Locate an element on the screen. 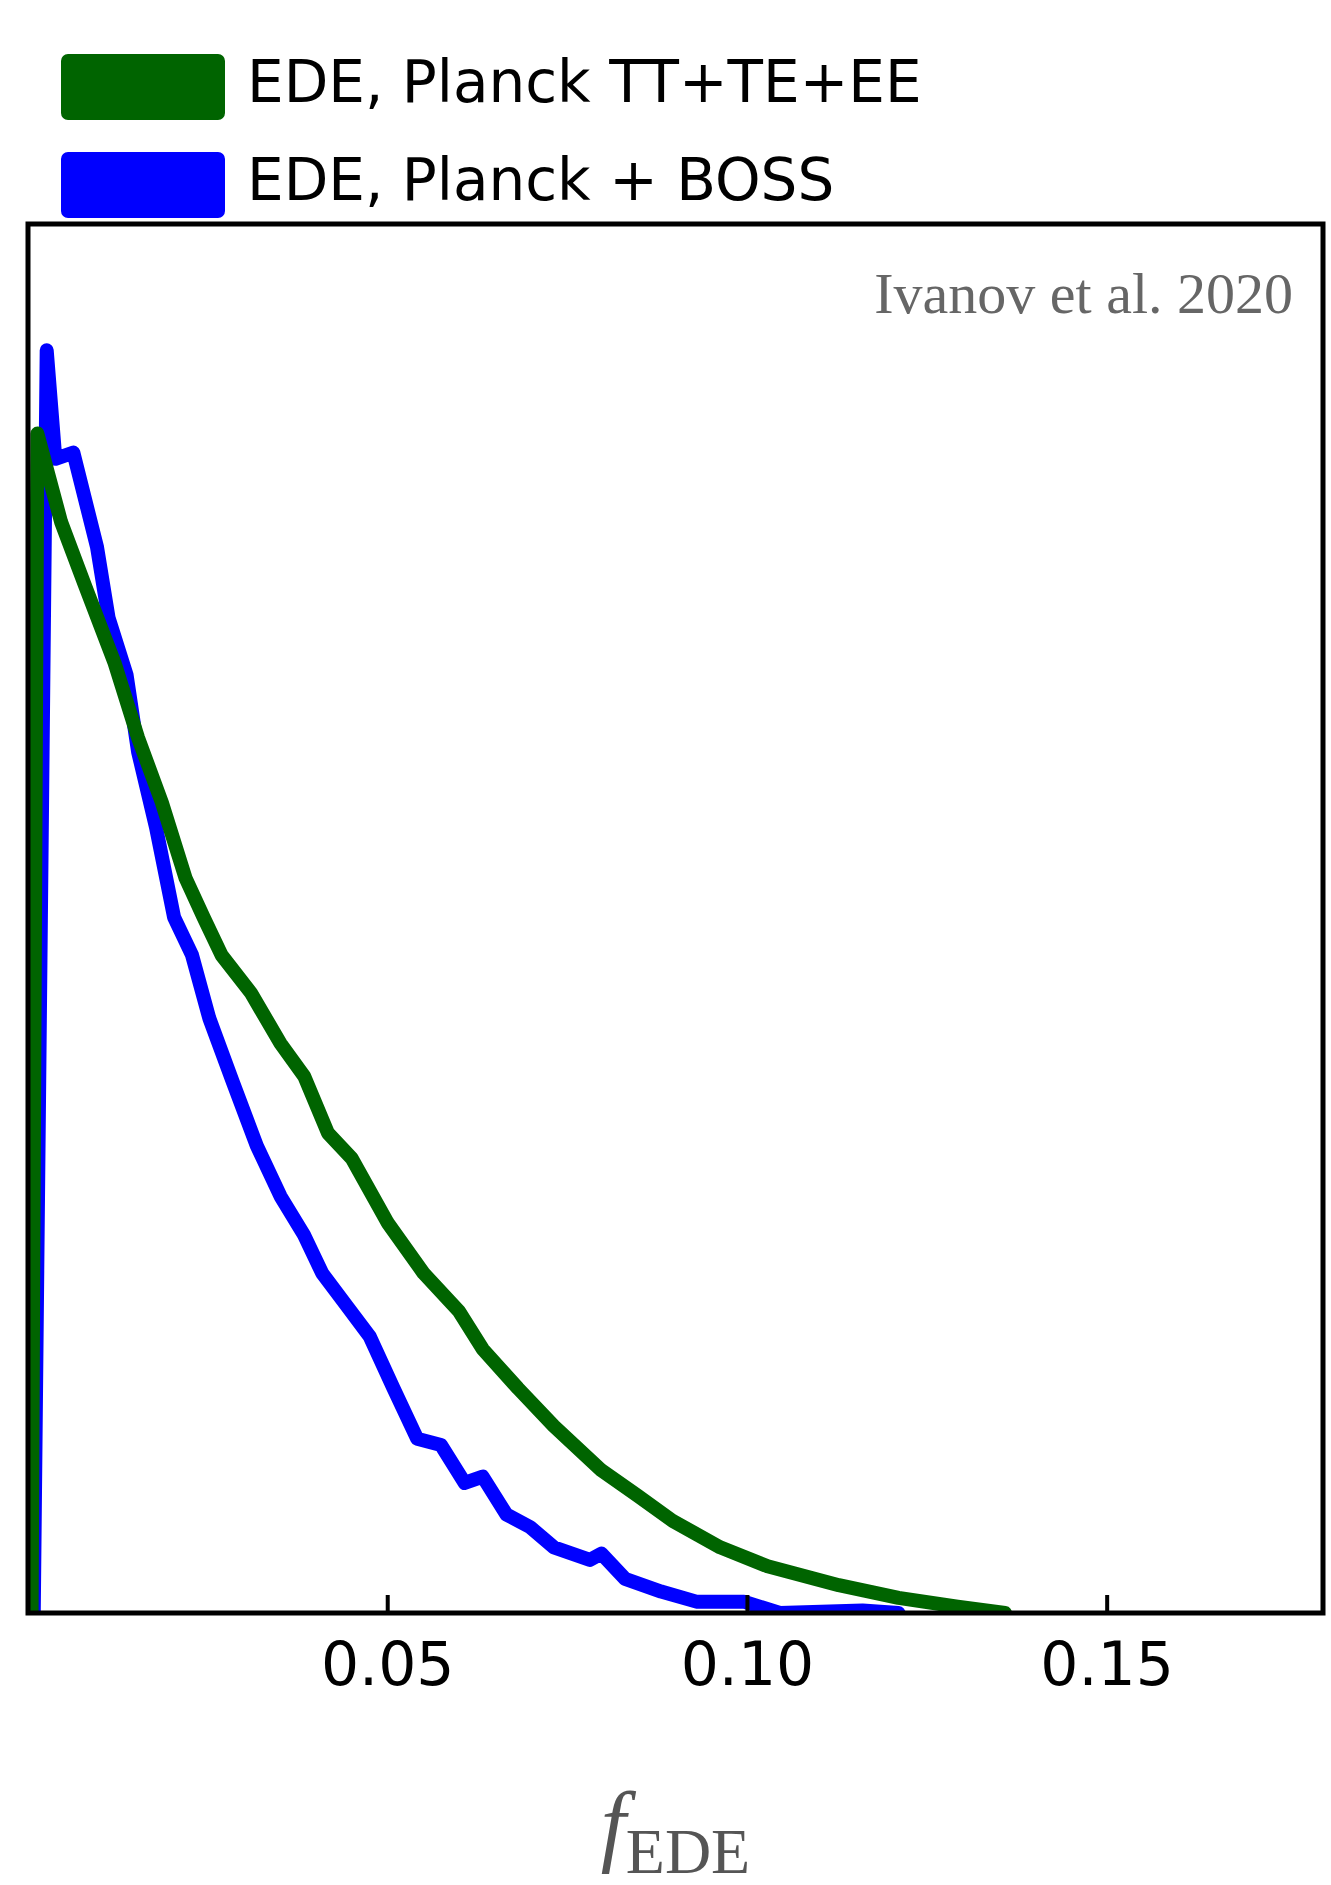 Image resolution: width=1331 pixels, height=1885 pixels. x-tick-label: 0.05 is located at coordinates (387, 1663).